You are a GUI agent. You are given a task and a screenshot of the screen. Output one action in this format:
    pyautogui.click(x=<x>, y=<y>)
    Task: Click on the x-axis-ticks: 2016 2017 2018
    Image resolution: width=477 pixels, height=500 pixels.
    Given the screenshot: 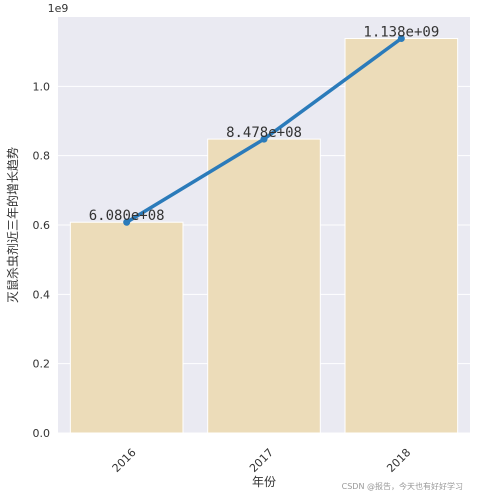 What is the action you would take?
    pyautogui.click(x=262, y=460)
    